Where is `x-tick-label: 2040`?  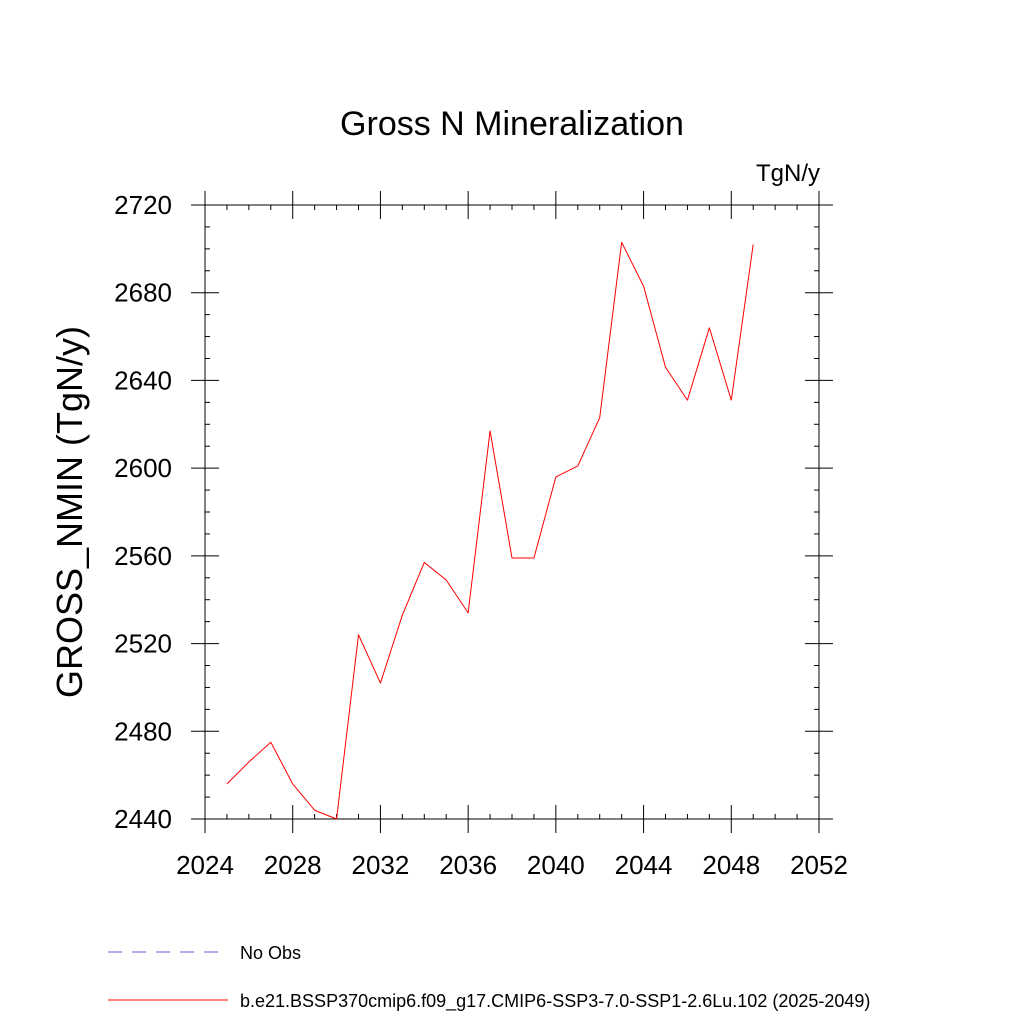
x-tick-label: 2040 is located at coordinates (556, 865).